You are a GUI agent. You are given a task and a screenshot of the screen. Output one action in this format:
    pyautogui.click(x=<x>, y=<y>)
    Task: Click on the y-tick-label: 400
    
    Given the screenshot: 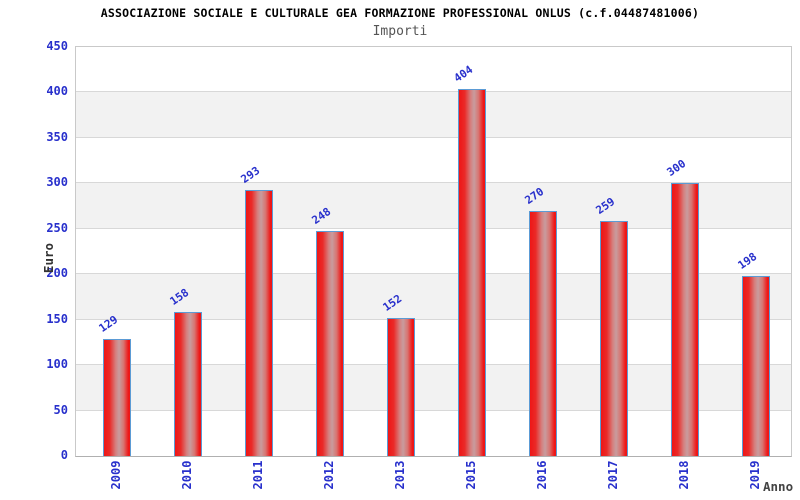 What is the action you would take?
    pyautogui.click(x=57, y=91)
    